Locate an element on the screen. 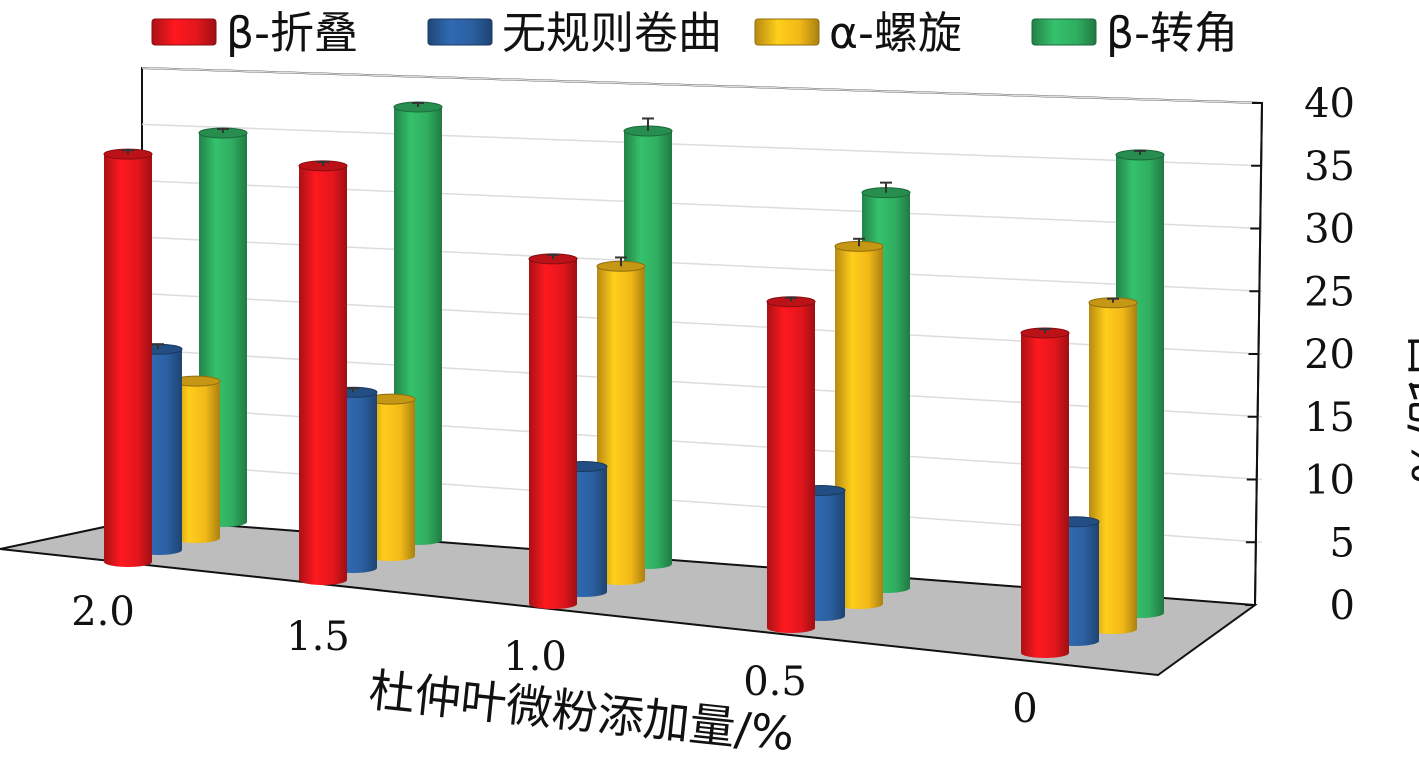 The height and width of the screenshot is (778, 1419). legend: β-折叠 无规则卷曲 α-螺旋 β-转角 is located at coordinates (694, 33).